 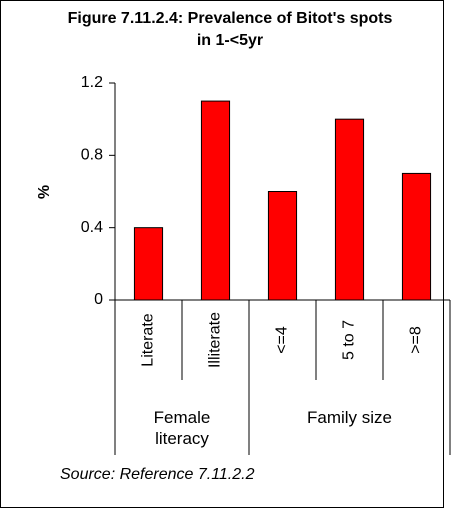 What do you see at coordinates (157, 474) in the screenshot?
I see `source-note: Source: Reference 7.11.2.2` at bounding box center [157, 474].